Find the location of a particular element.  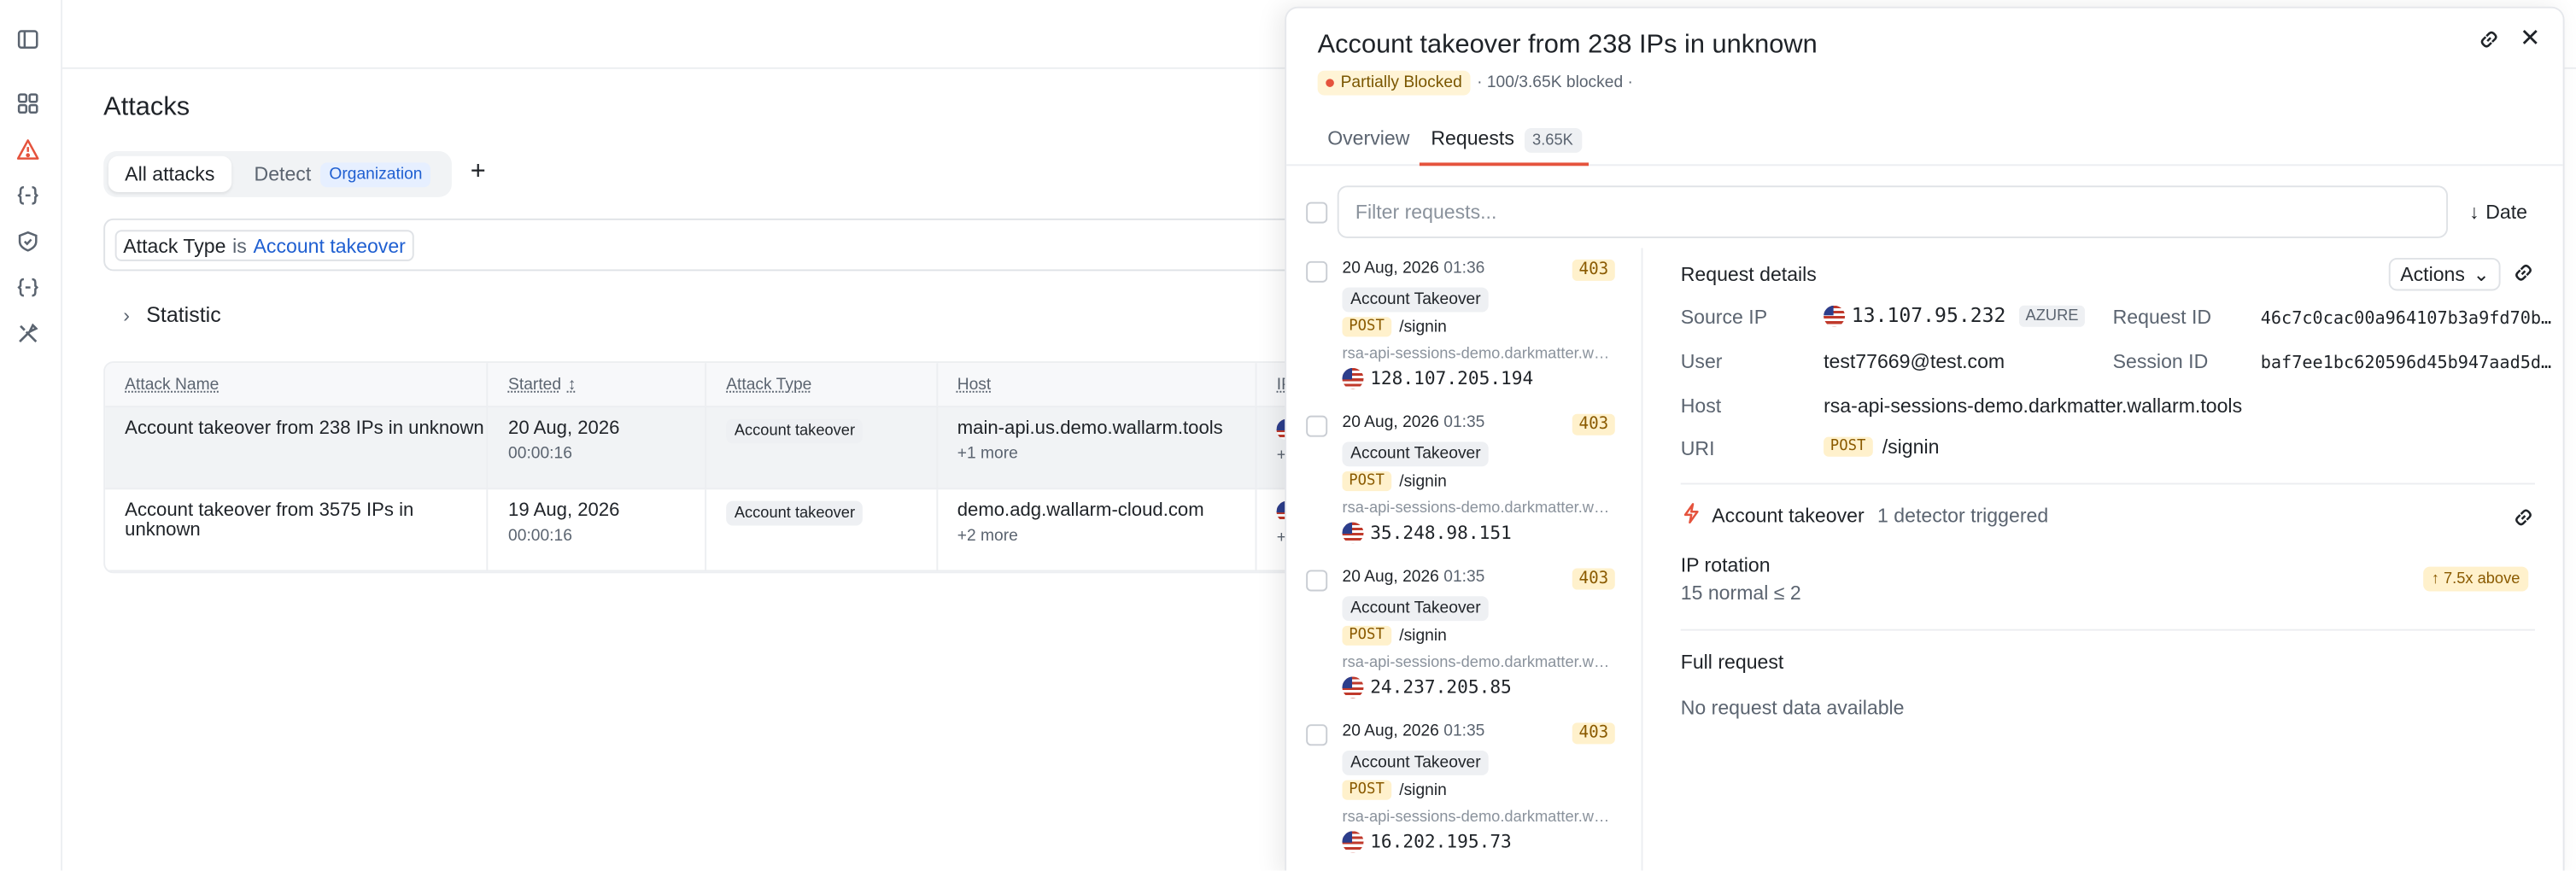

column-host: Host is located at coordinates (1097, 384).